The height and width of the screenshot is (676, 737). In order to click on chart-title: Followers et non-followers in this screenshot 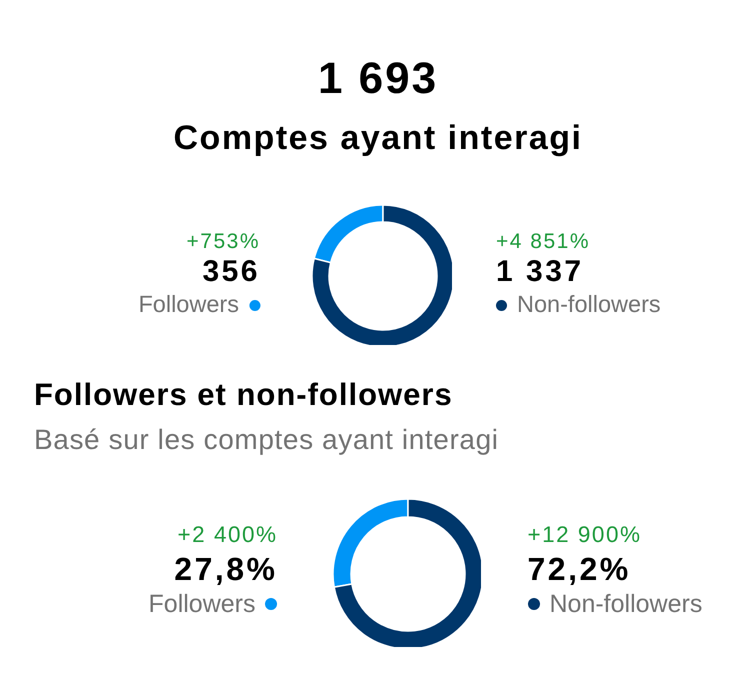, I will do `click(243, 394)`.